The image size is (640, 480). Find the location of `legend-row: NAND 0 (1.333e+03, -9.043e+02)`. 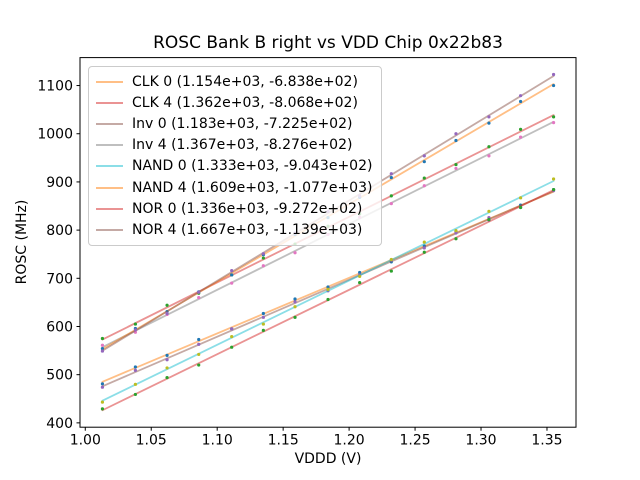

legend-row: NAND 0 (1.333e+03, -9.043e+02) is located at coordinates (234, 166).